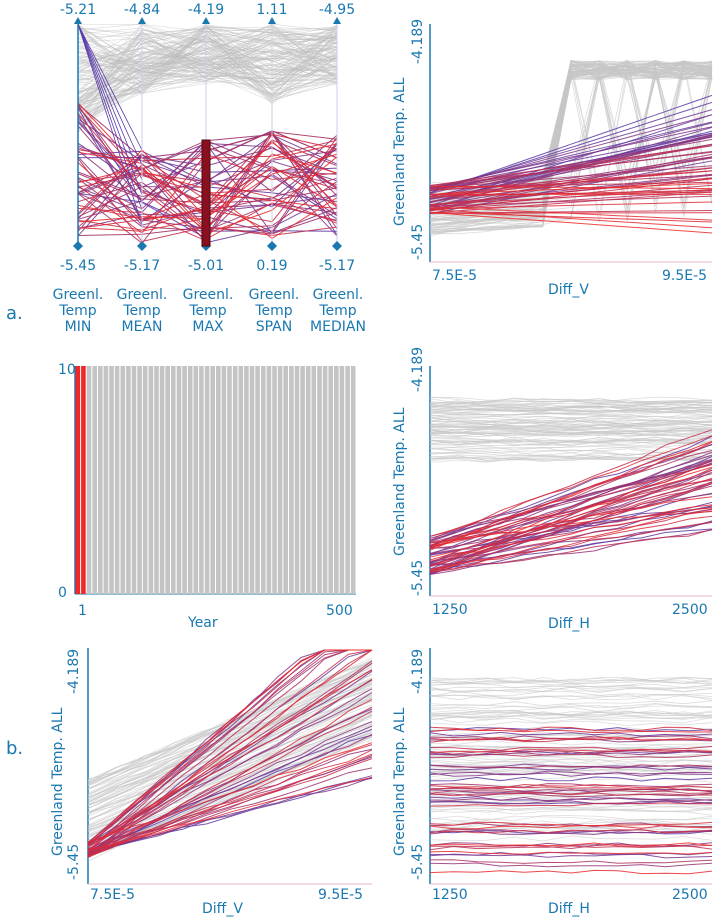 The width and height of the screenshot is (718, 920). What do you see at coordinates (82, 611) in the screenshot?
I see `hist-xtick-1: 1` at bounding box center [82, 611].